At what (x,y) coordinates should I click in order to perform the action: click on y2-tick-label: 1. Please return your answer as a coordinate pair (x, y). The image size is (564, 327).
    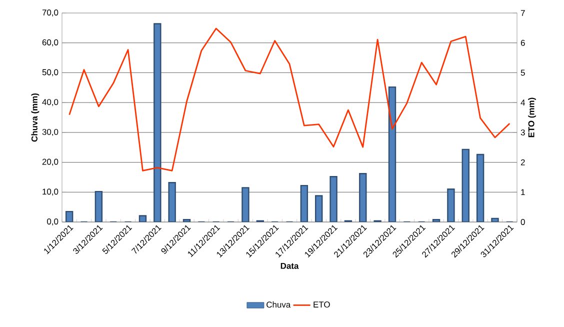
    Looking at the image, I should click on (523, 192).